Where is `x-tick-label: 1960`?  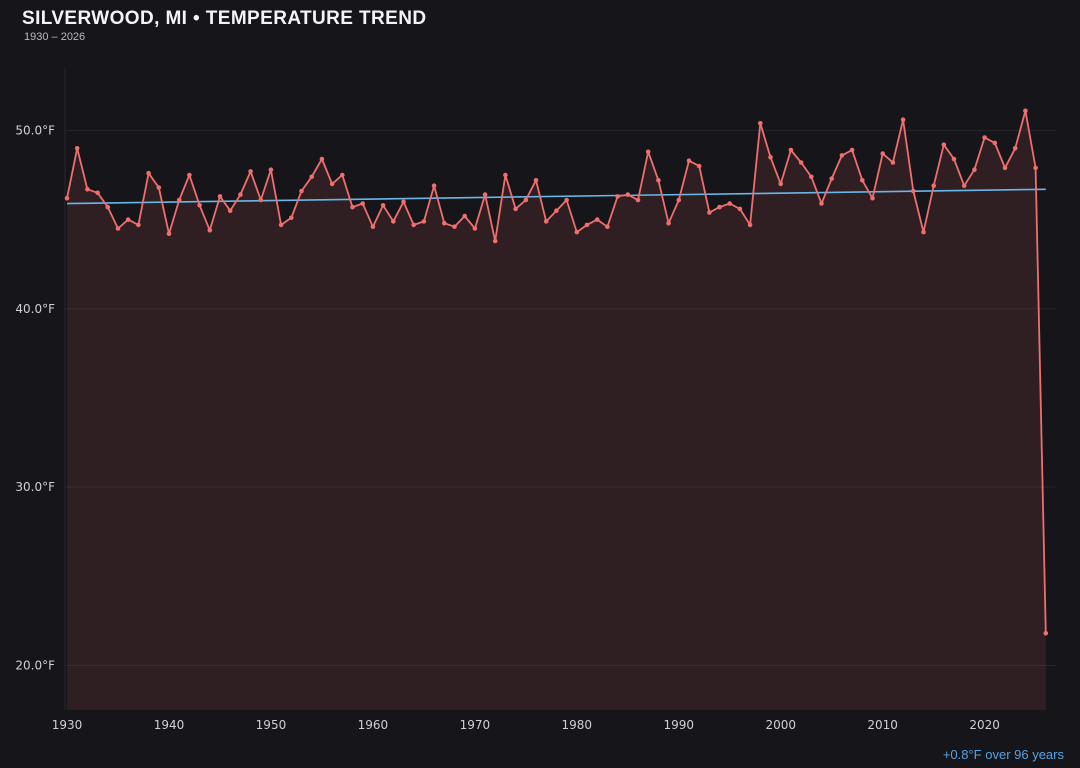
x-tick-label: 1960 is located at coordinates (373, 725).